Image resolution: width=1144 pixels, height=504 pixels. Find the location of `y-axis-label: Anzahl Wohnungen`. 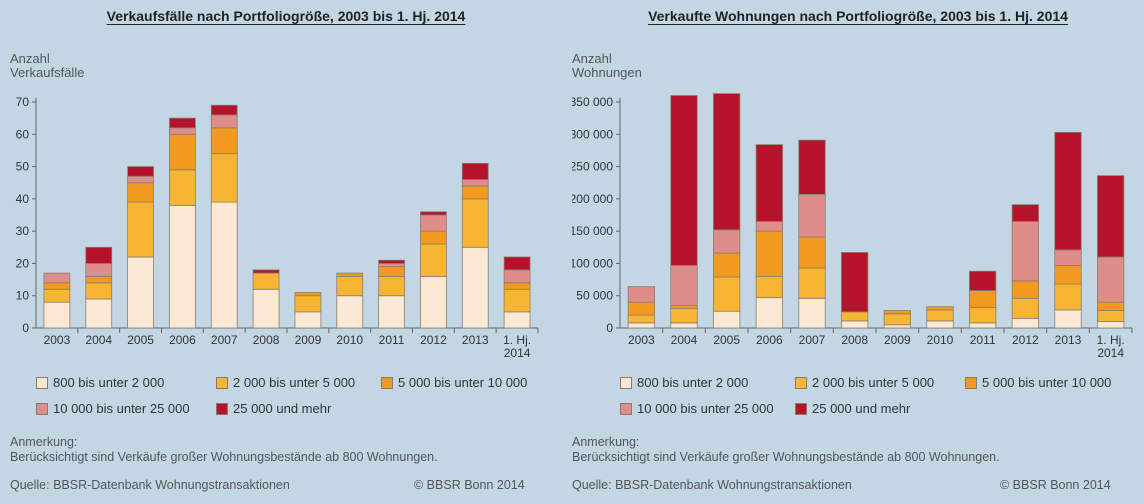

y-axis-label: Anzahl Wohnungen is located at coordinates (607, 65).